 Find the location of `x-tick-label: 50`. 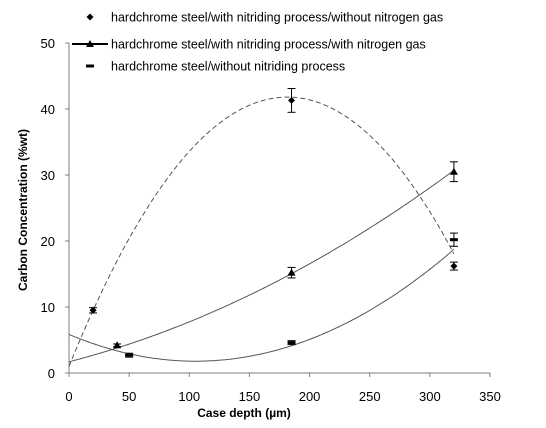

x-tick-label: 50 is located at coordinates (129, 396).